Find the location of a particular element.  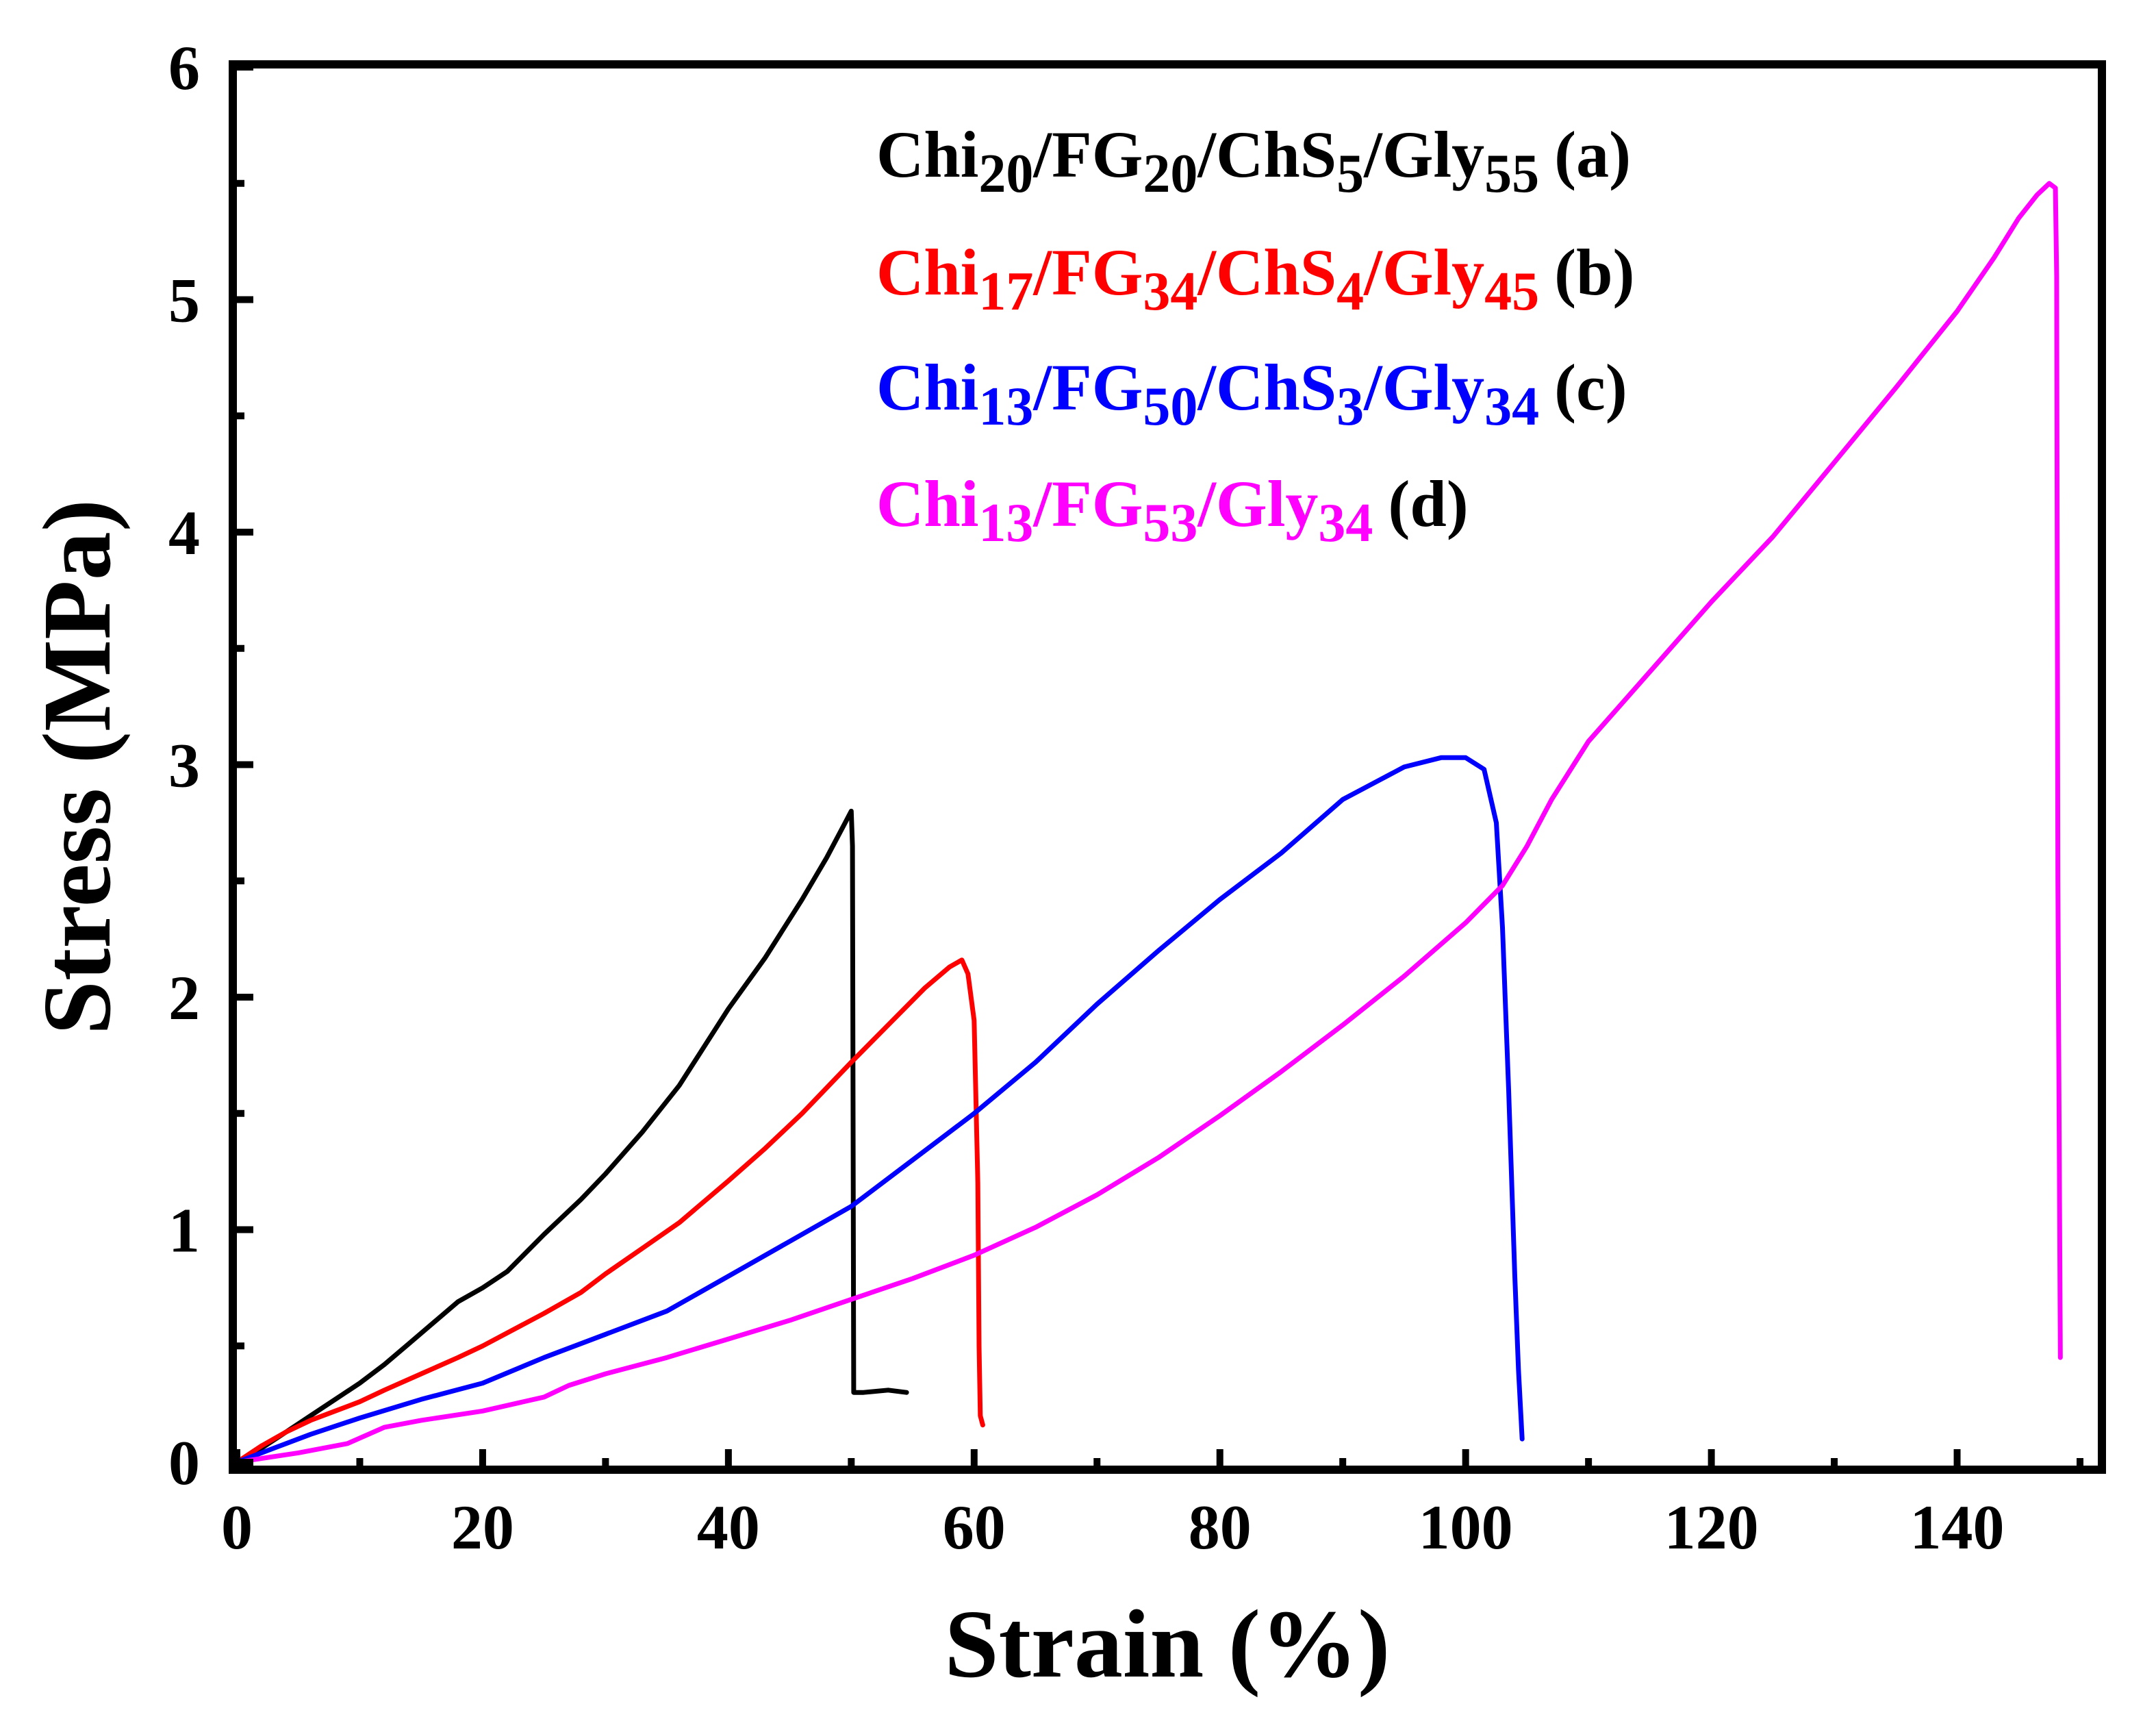

y-tick-label: 4 is located at coordinates (184, 533).